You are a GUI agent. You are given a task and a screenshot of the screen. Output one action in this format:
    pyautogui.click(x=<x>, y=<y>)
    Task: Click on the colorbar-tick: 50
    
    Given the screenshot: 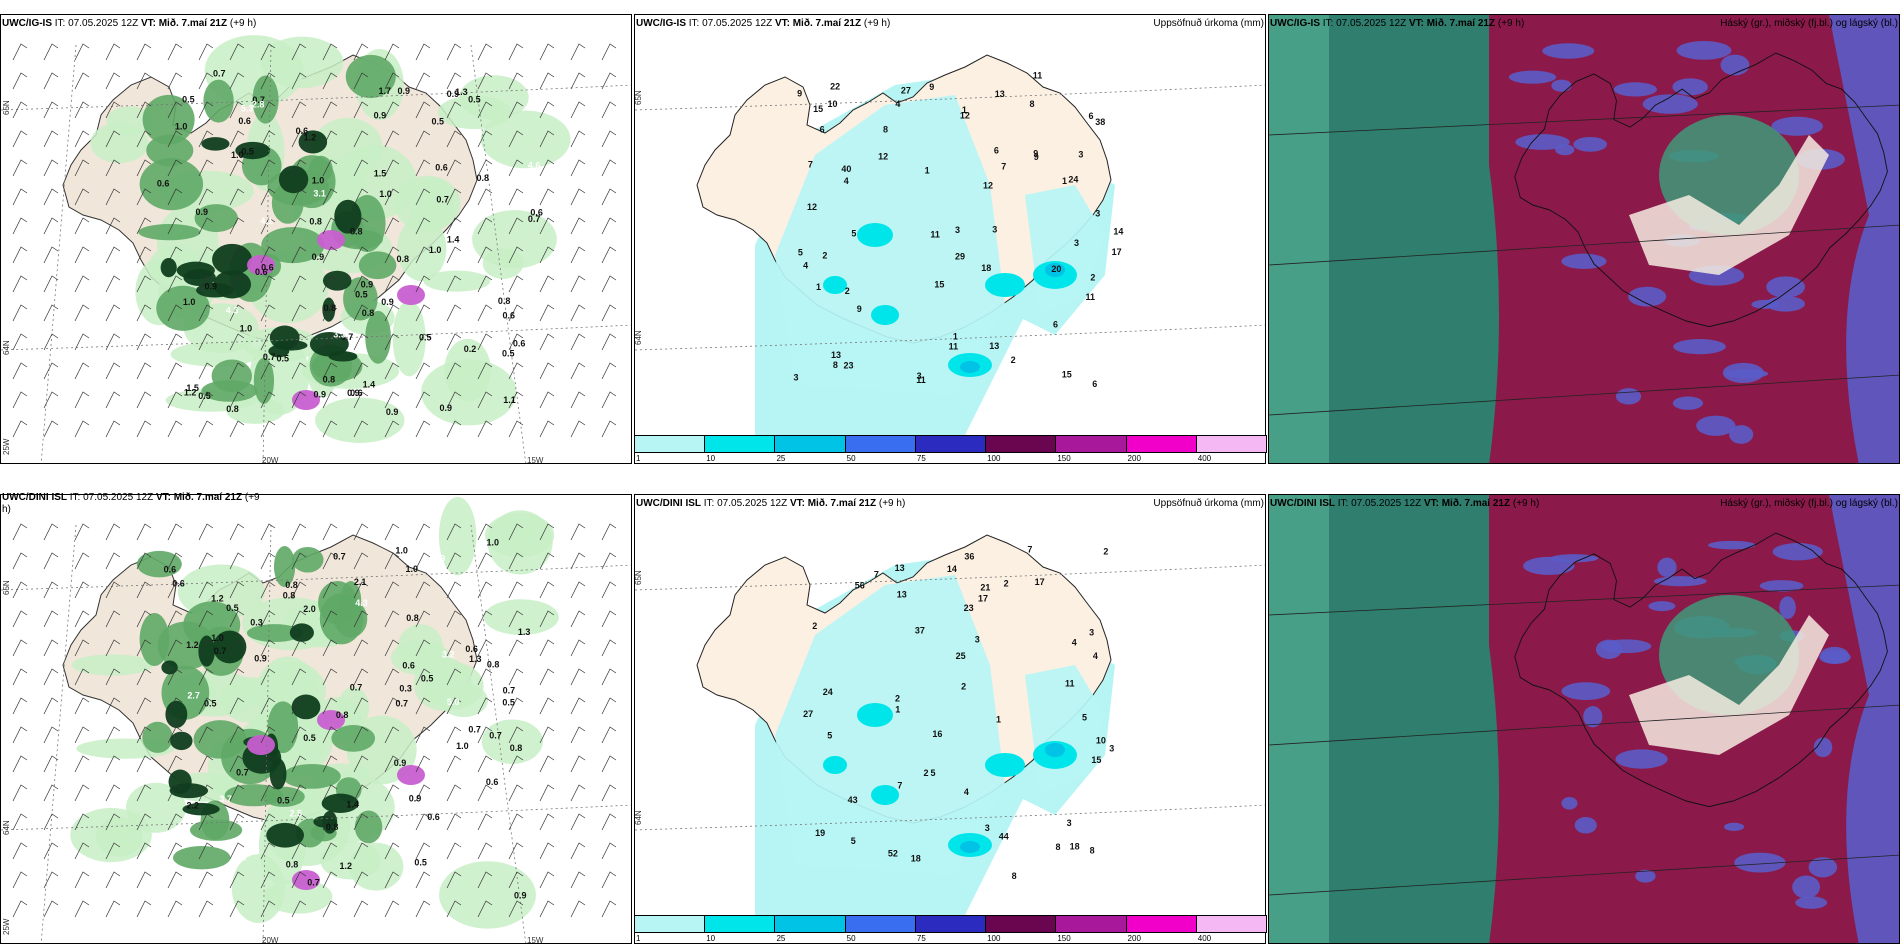 What is the action you would take?
    pyautogui.click(x=851, y=938)
    